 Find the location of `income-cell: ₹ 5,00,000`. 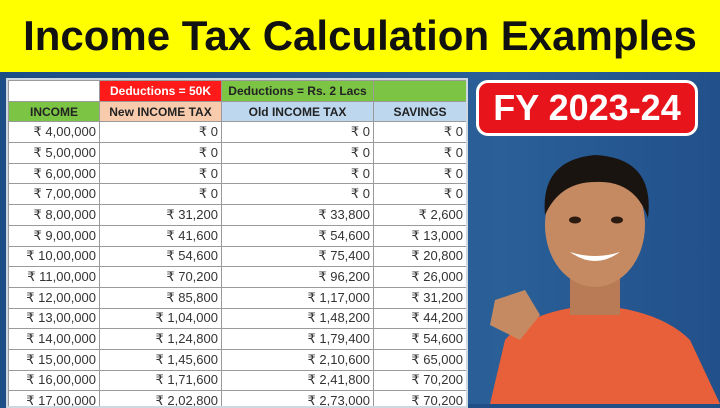

income-cell: ₹ 5,00,000 is located at coordinates (54, 153).